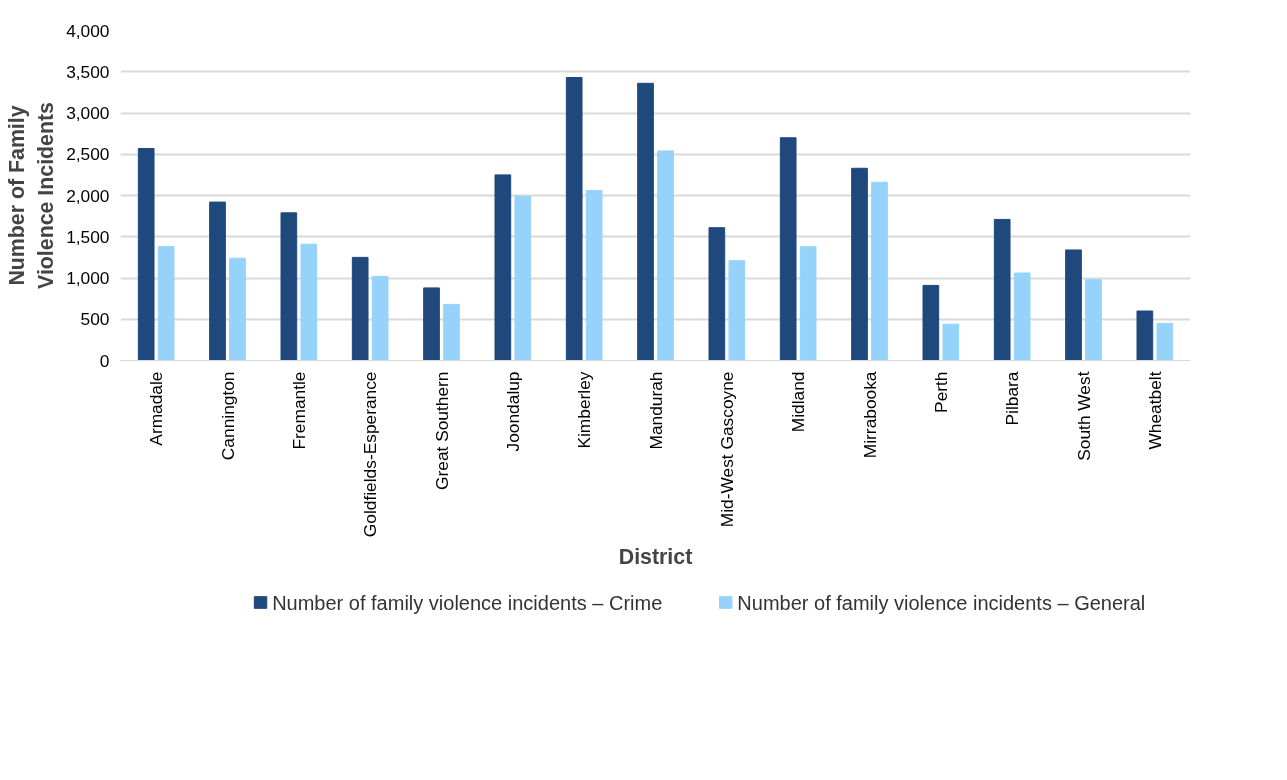 Image resolution: width=1287 pixels, height=780 pixels. Describe the element at coordinates (88, 30) in the screenshot. I see `y-tick-label: 4,000` at that location.